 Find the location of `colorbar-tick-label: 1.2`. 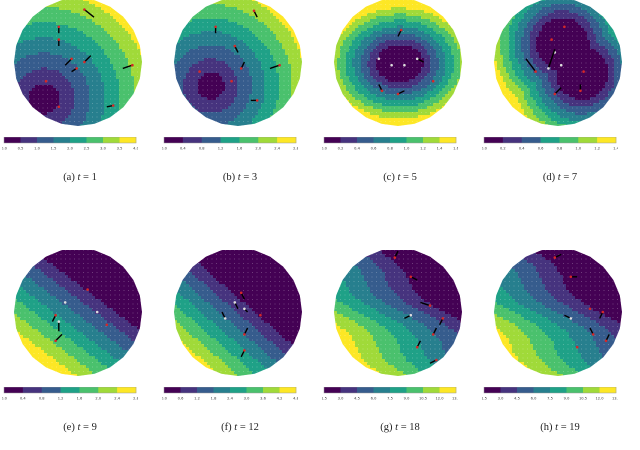

colorbar-tick-label: 1.2 is located at coordinates (61, 399).